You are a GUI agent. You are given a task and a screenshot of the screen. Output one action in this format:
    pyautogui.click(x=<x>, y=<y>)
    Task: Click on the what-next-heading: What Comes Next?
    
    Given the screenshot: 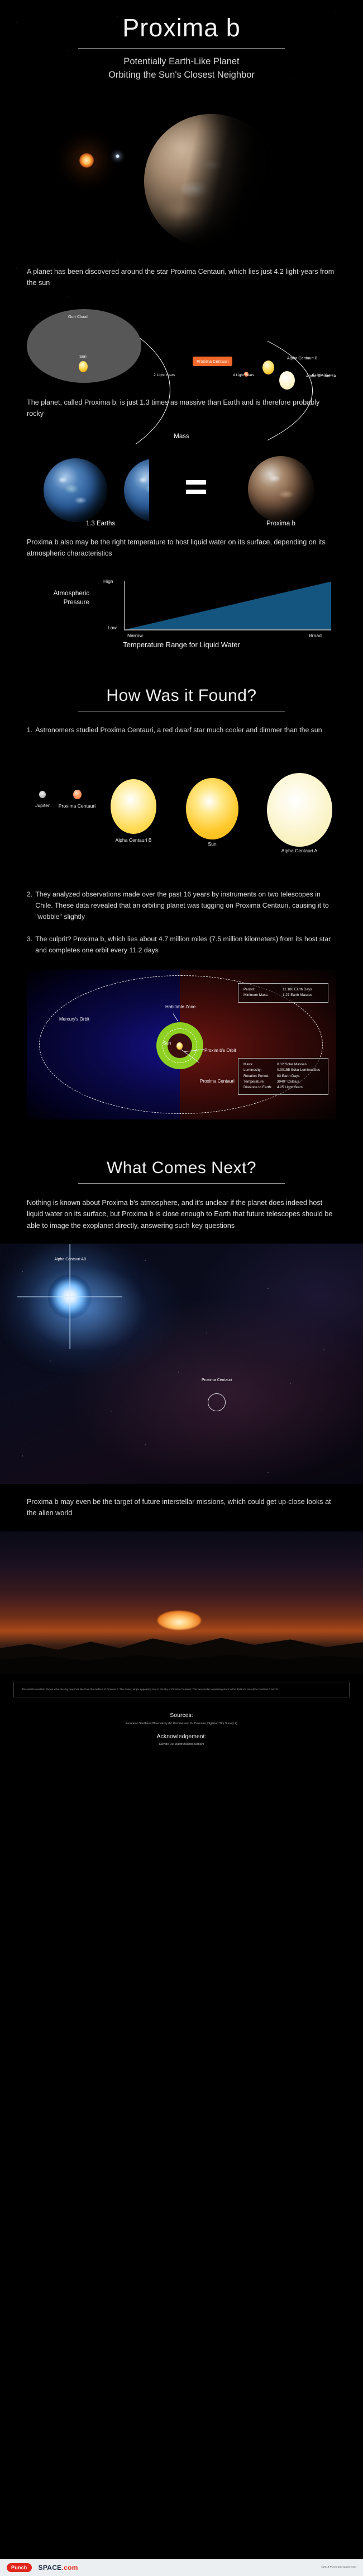 What is the action you would take?
    pyautogui.click(x=181, y=1167)
    